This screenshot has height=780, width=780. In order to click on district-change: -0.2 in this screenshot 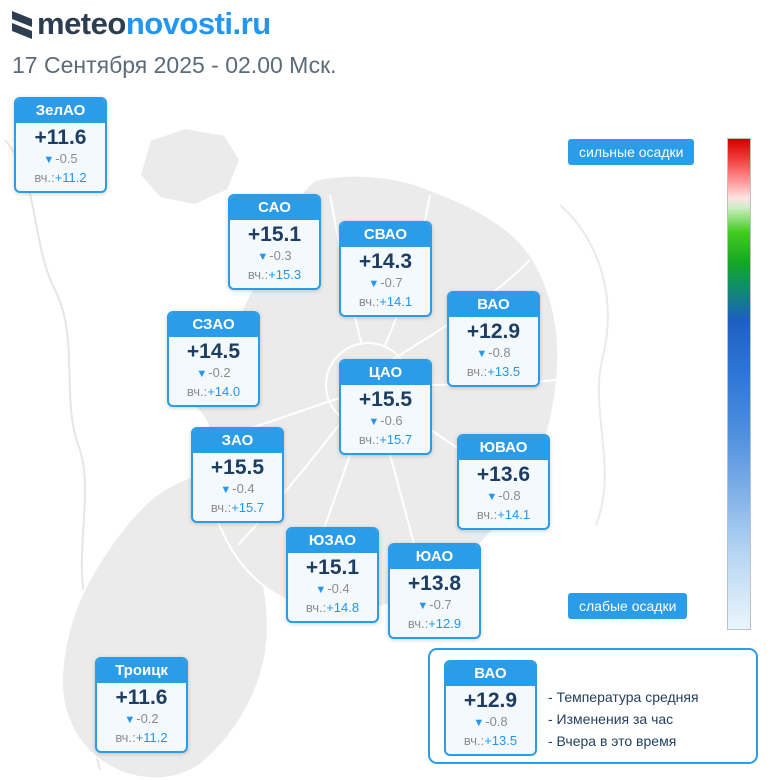, I will do `click(147, 718)`.